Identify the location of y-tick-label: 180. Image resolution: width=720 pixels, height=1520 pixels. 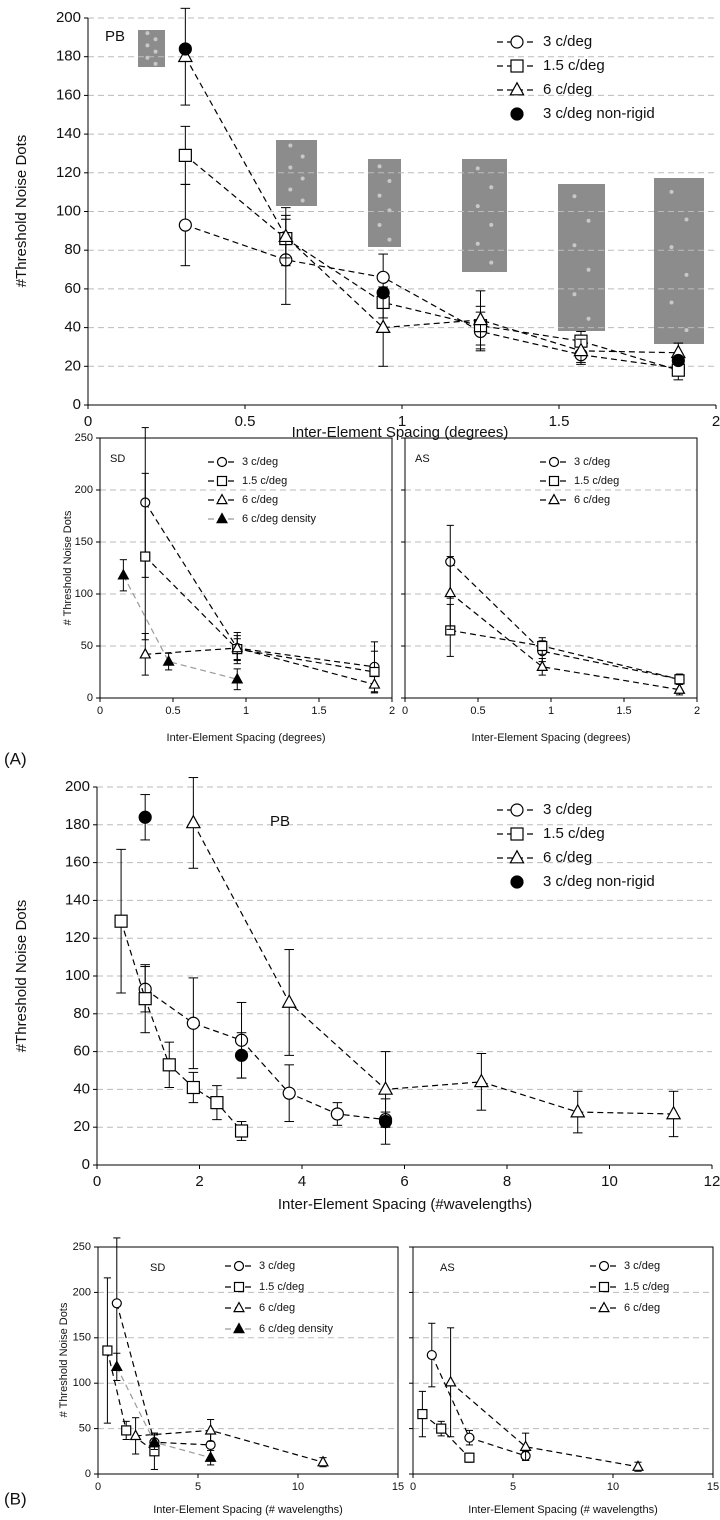
(68, 56).